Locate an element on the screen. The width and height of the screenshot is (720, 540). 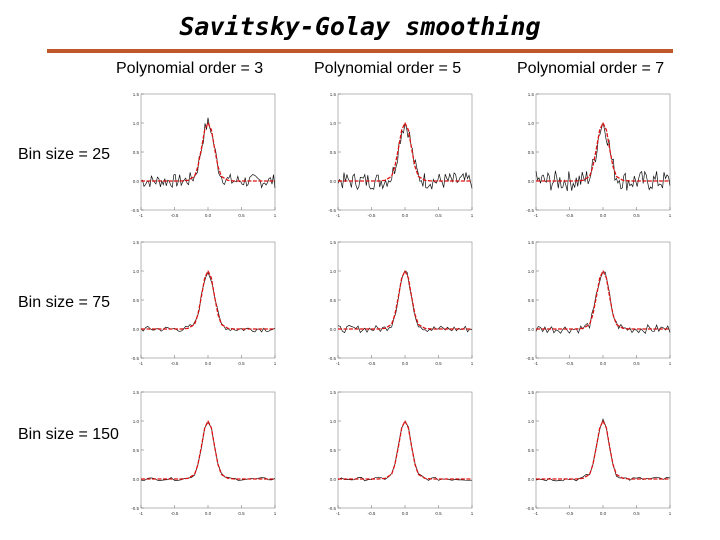
column-label-order-3: Polynomial order = 3 is located at coordinates (190, 68).